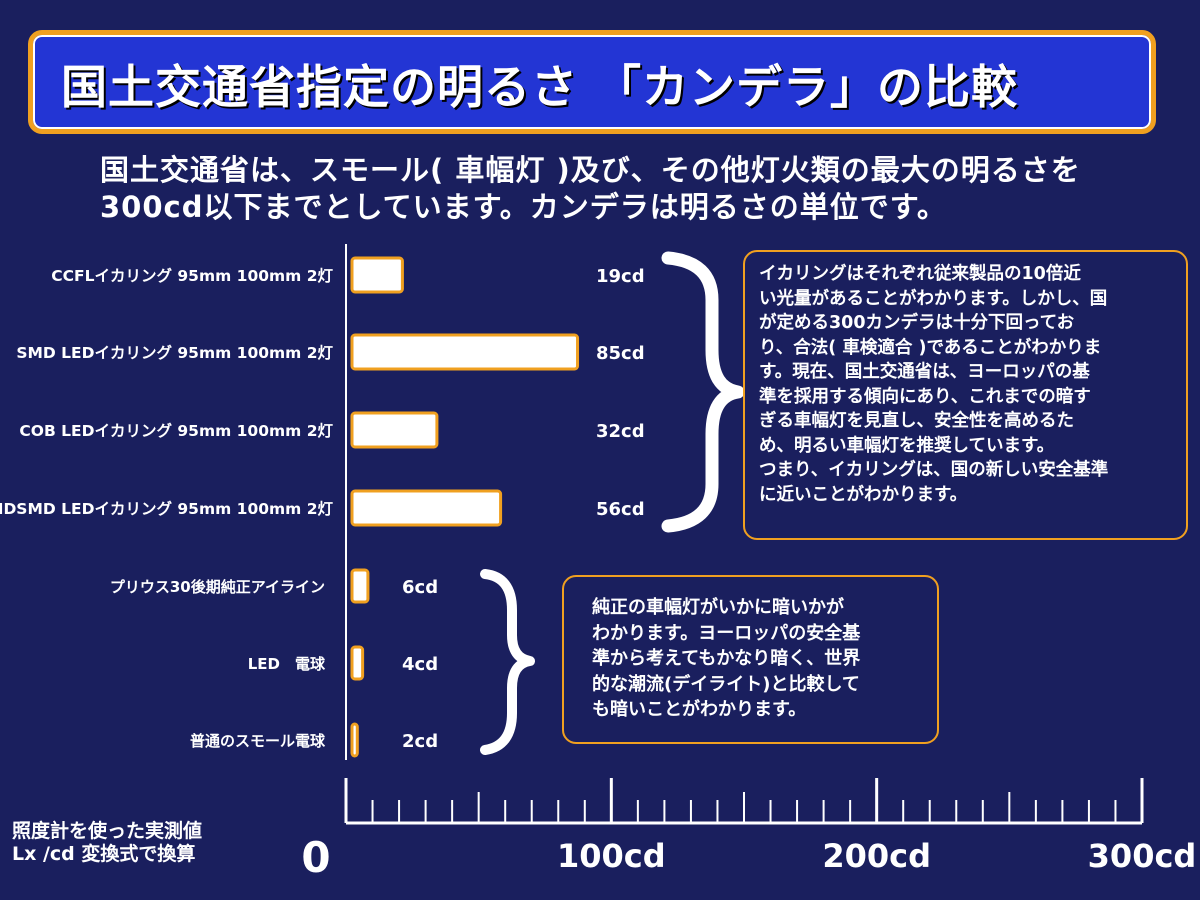  What do you see at coordinates (420, 741) in the screenshot?
I see `chart-value-label: 2cd` at bounding box center [420, 741].